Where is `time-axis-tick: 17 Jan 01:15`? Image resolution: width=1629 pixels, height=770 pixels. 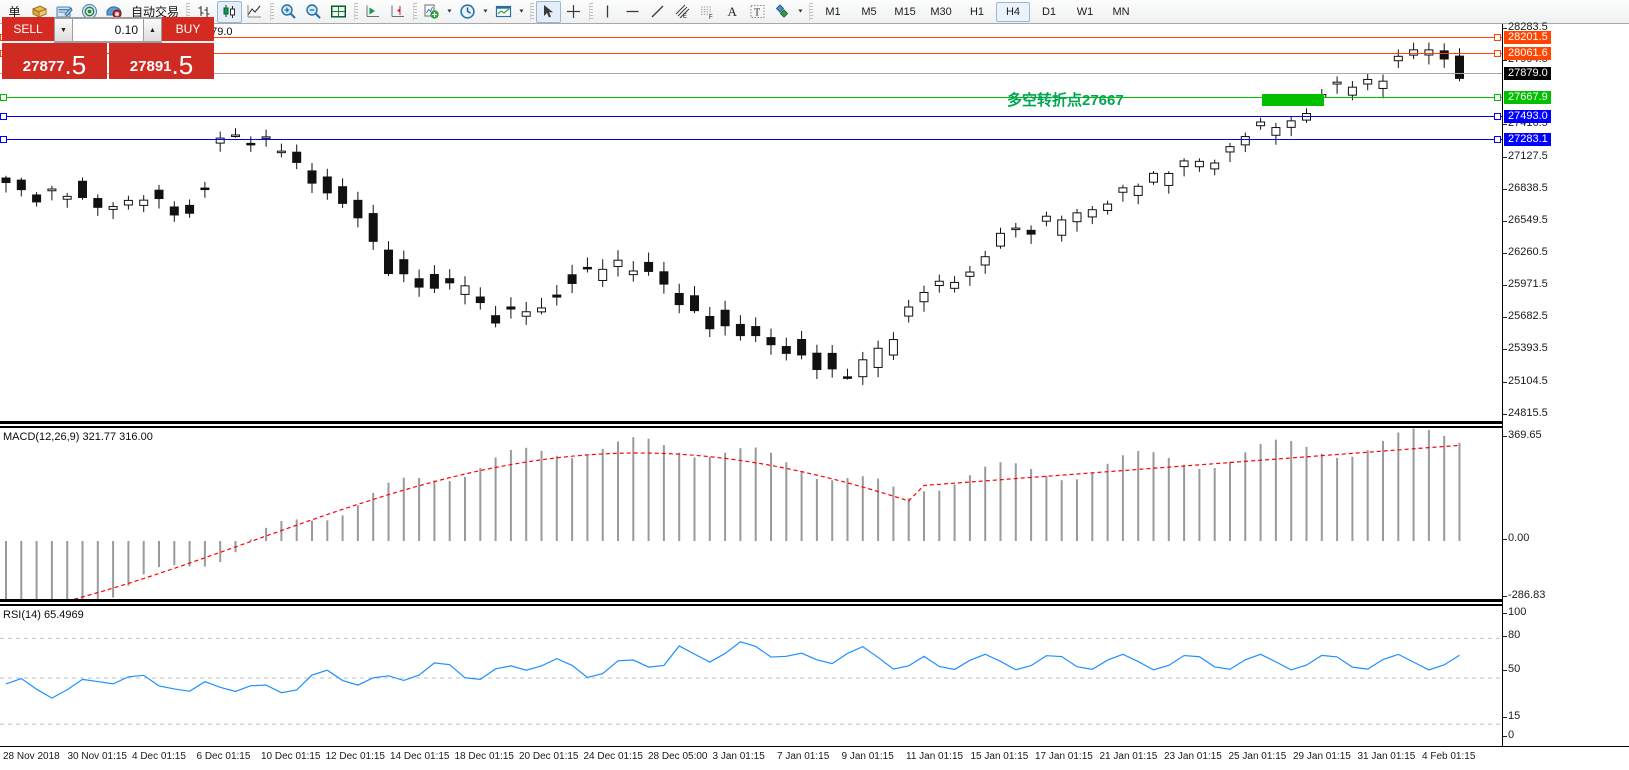
time-axis-tick: 17 Jan 01:15 is located at coordinates (1064, 756).